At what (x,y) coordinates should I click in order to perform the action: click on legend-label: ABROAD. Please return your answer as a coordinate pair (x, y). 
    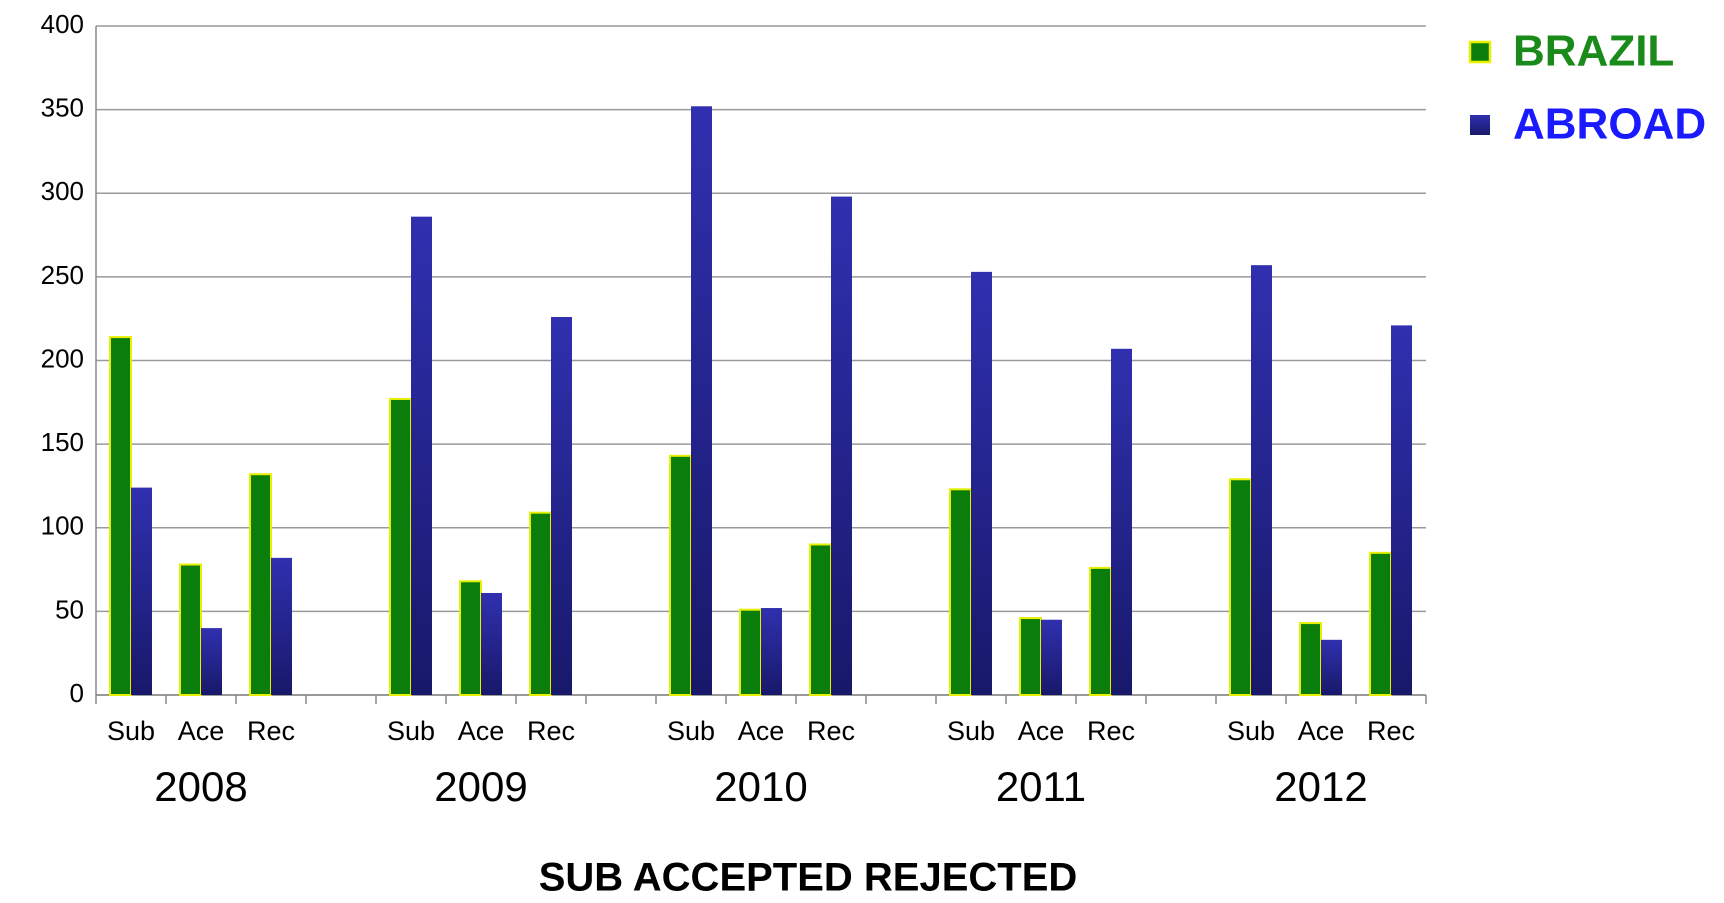
    Looking at the image, I should click on (1609, 124).